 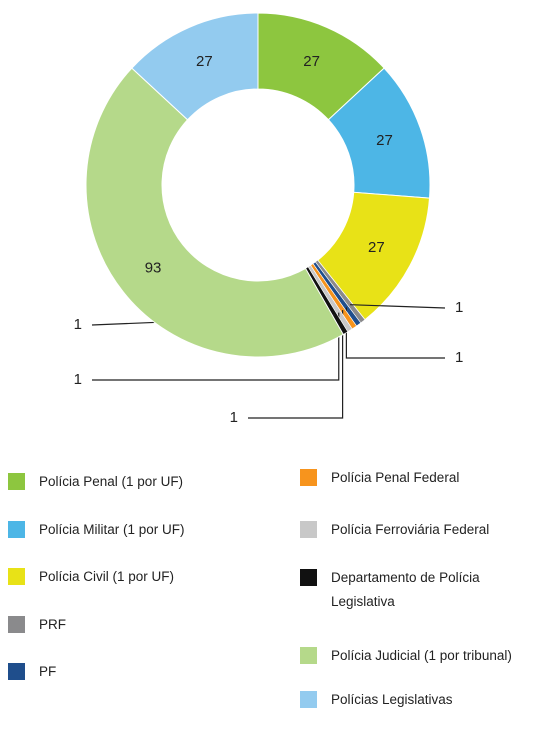 I want to click on legend-item: Polícia Civil (1 por UF), so click(x=91, y=577).